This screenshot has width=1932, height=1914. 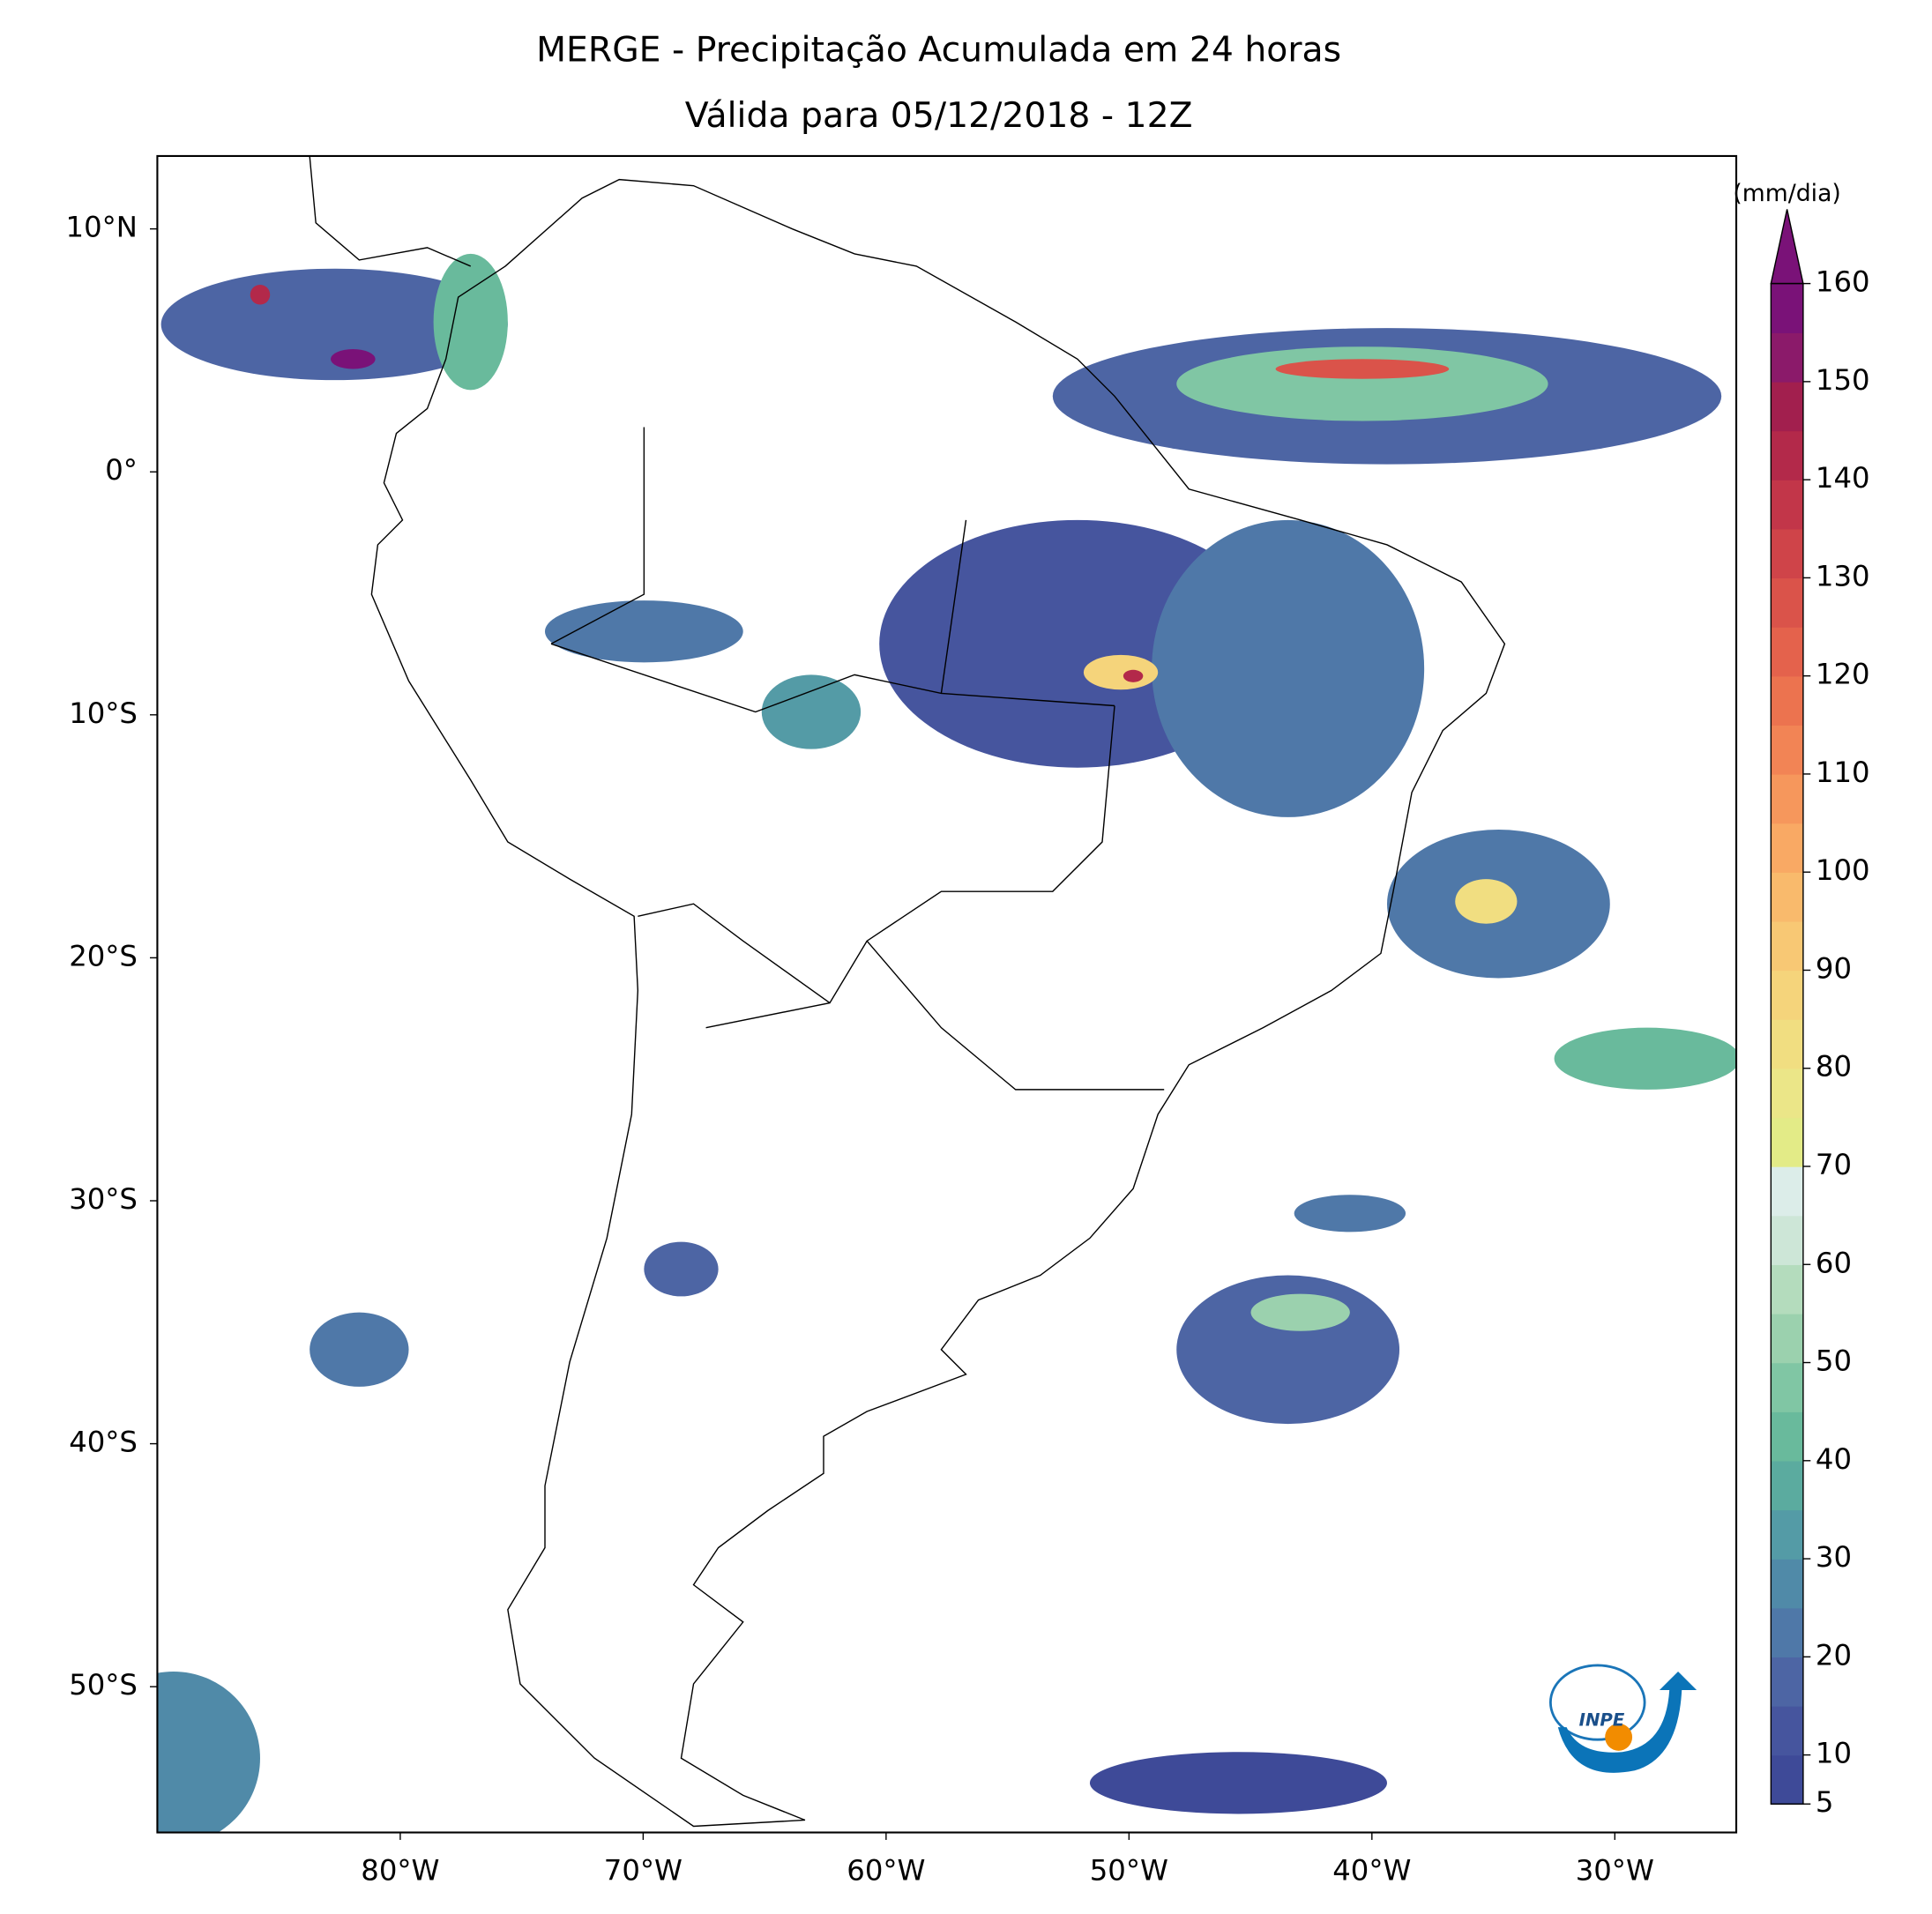 What do you see at coordinates (1825, 1802) in the screenshot?
I see `colorbar-tick-label: 5` at bounding box center [1825, 1802].